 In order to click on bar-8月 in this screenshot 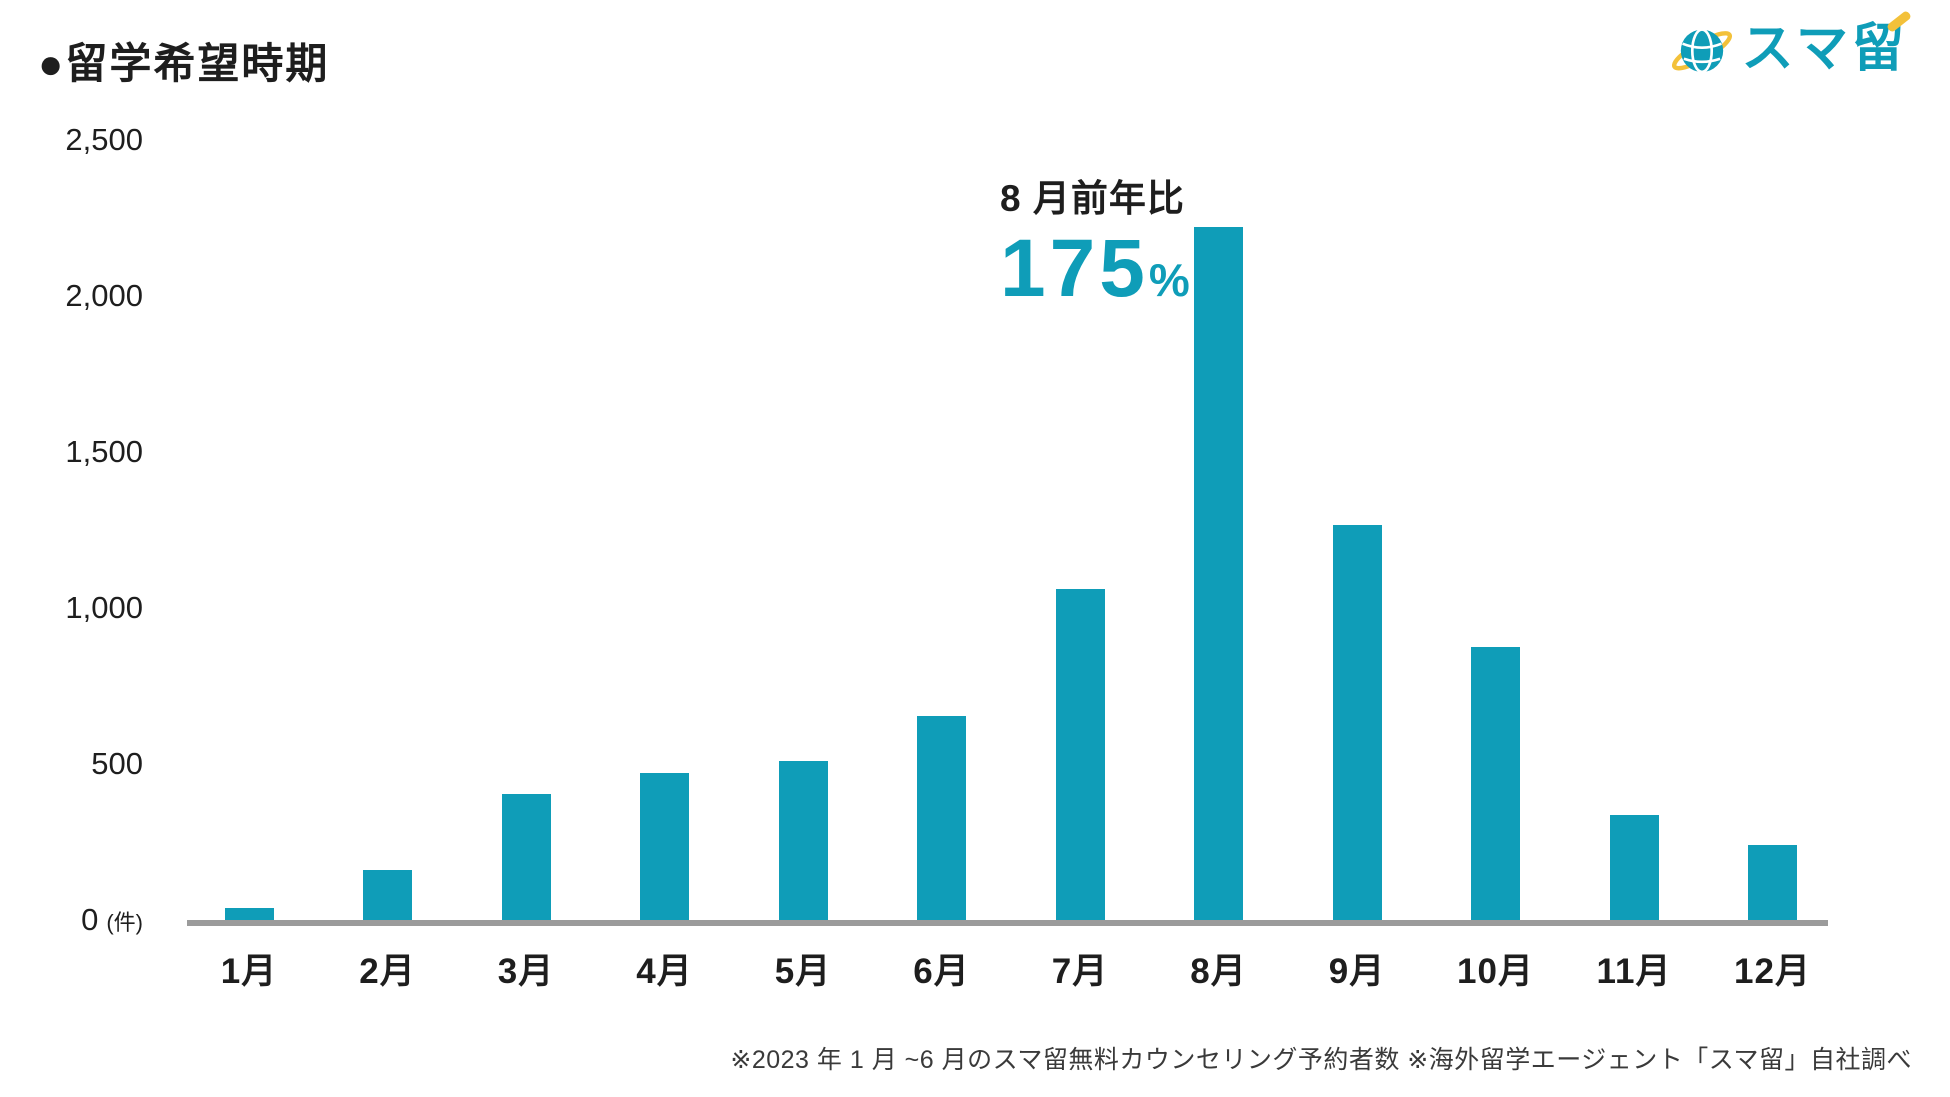, I will do `click(1218, 573)`.